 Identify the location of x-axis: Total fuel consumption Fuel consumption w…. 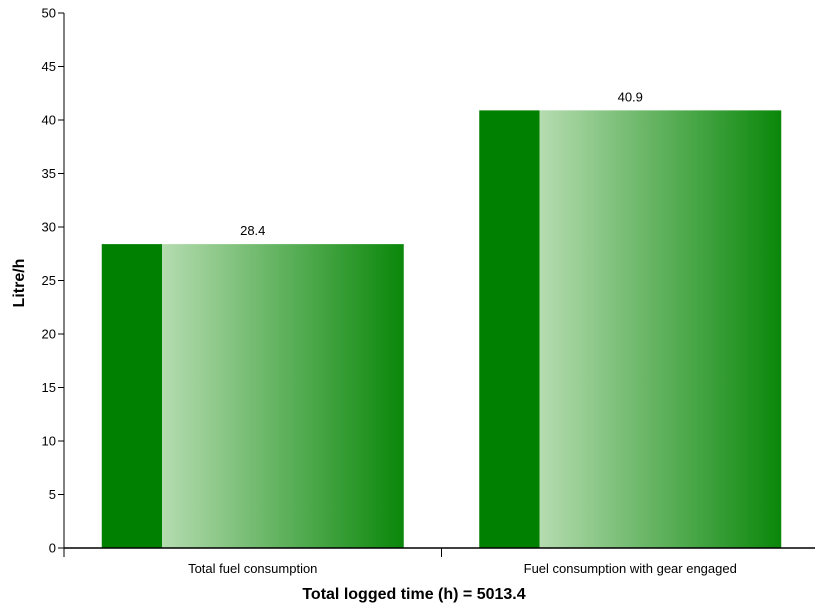
(439, 561).